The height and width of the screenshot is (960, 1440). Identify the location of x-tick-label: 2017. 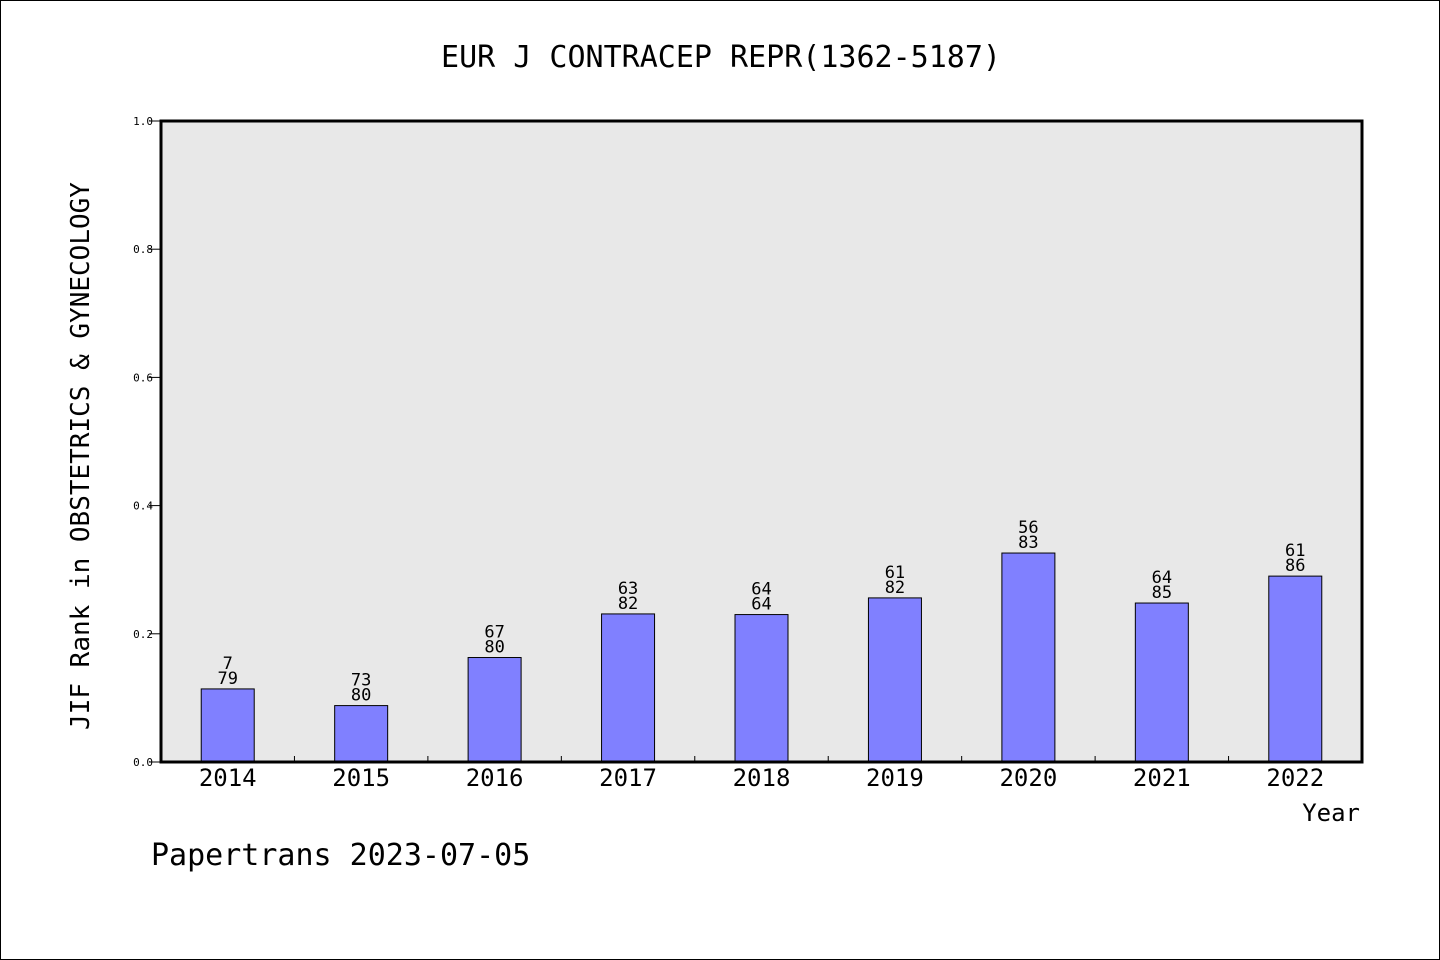
(628, 778).